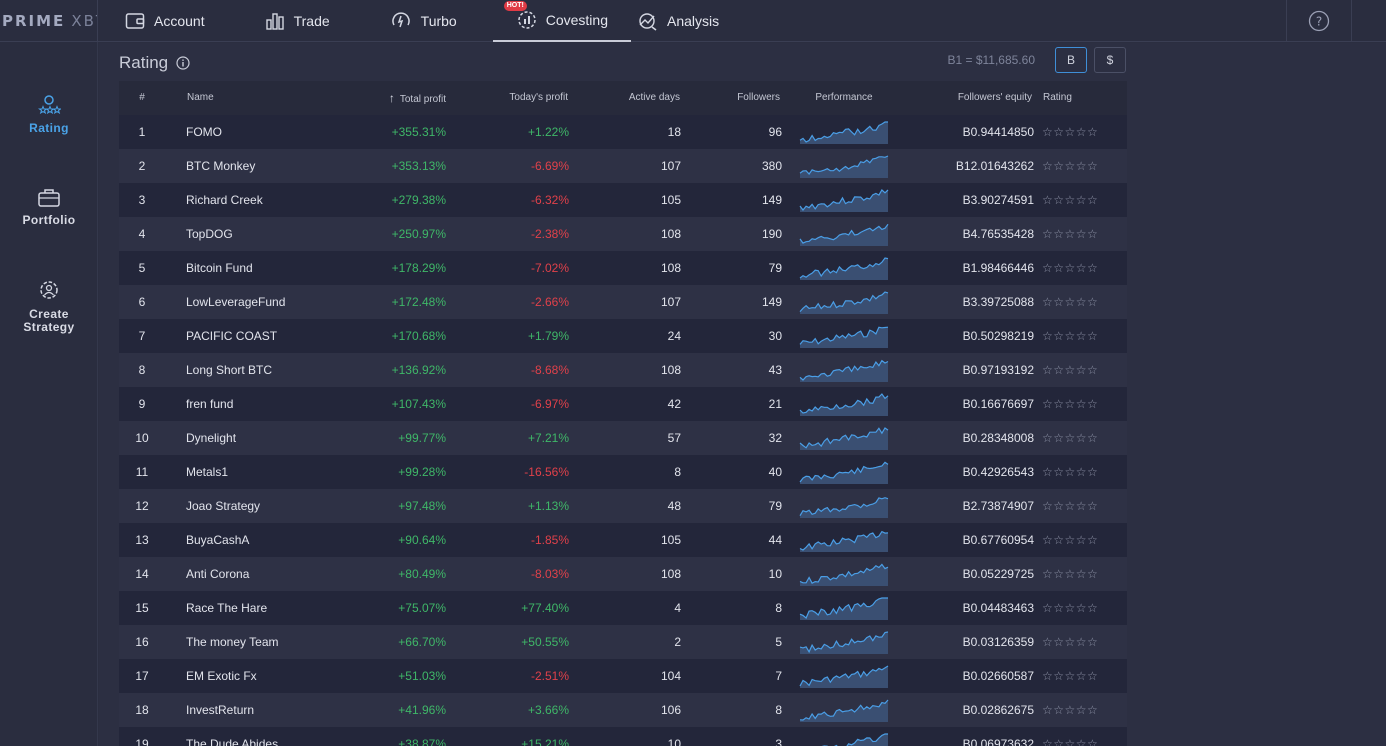  I want to click on strategy-name: The money Team, so click(232, 642).